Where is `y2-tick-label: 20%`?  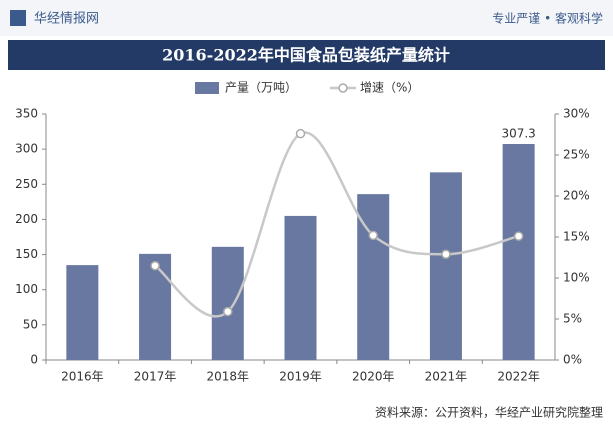
y2-tick-label: 20% is located at coordinates (576, 196).